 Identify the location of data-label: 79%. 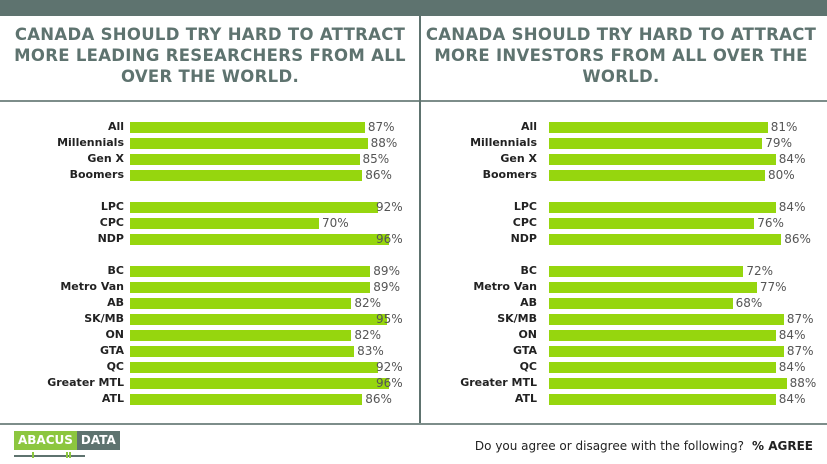
(778, 143).